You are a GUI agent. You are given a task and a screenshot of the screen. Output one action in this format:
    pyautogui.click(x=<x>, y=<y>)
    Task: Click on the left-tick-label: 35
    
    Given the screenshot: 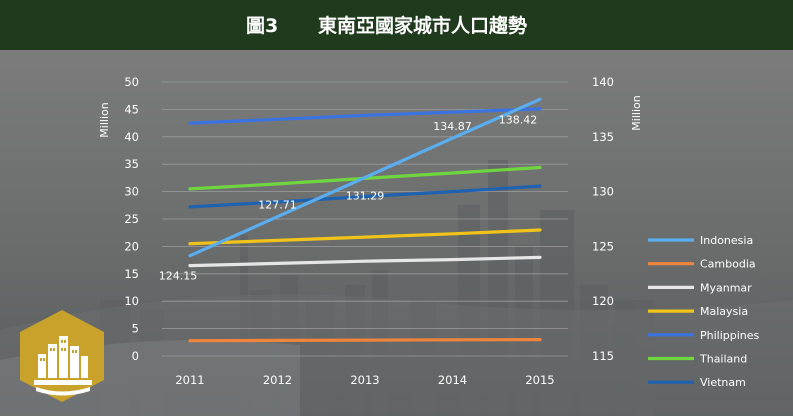 What is the action you would take?
    pyautogui.click(x=131, y=164)
    